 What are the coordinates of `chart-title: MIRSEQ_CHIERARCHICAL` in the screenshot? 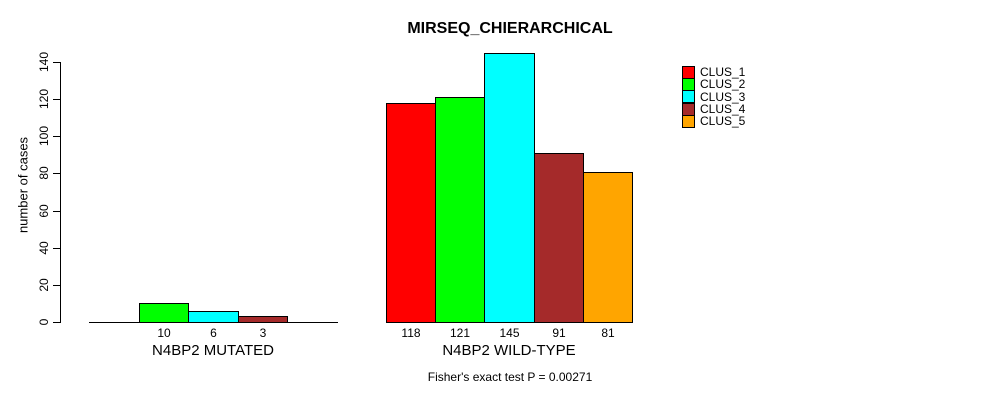 It's located at (510, 28).